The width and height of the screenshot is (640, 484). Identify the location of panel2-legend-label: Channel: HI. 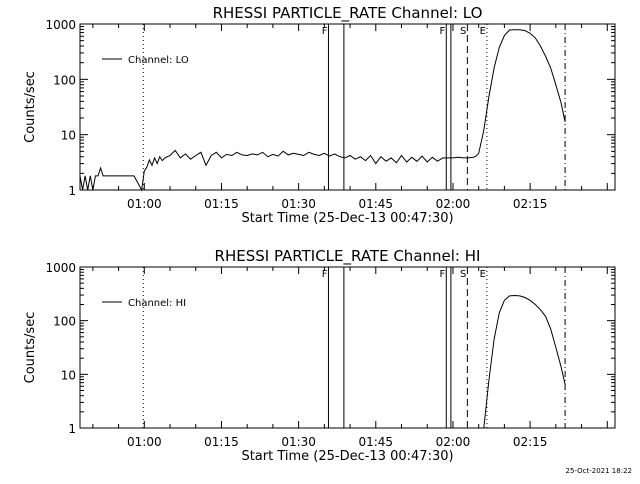
(157, 303).